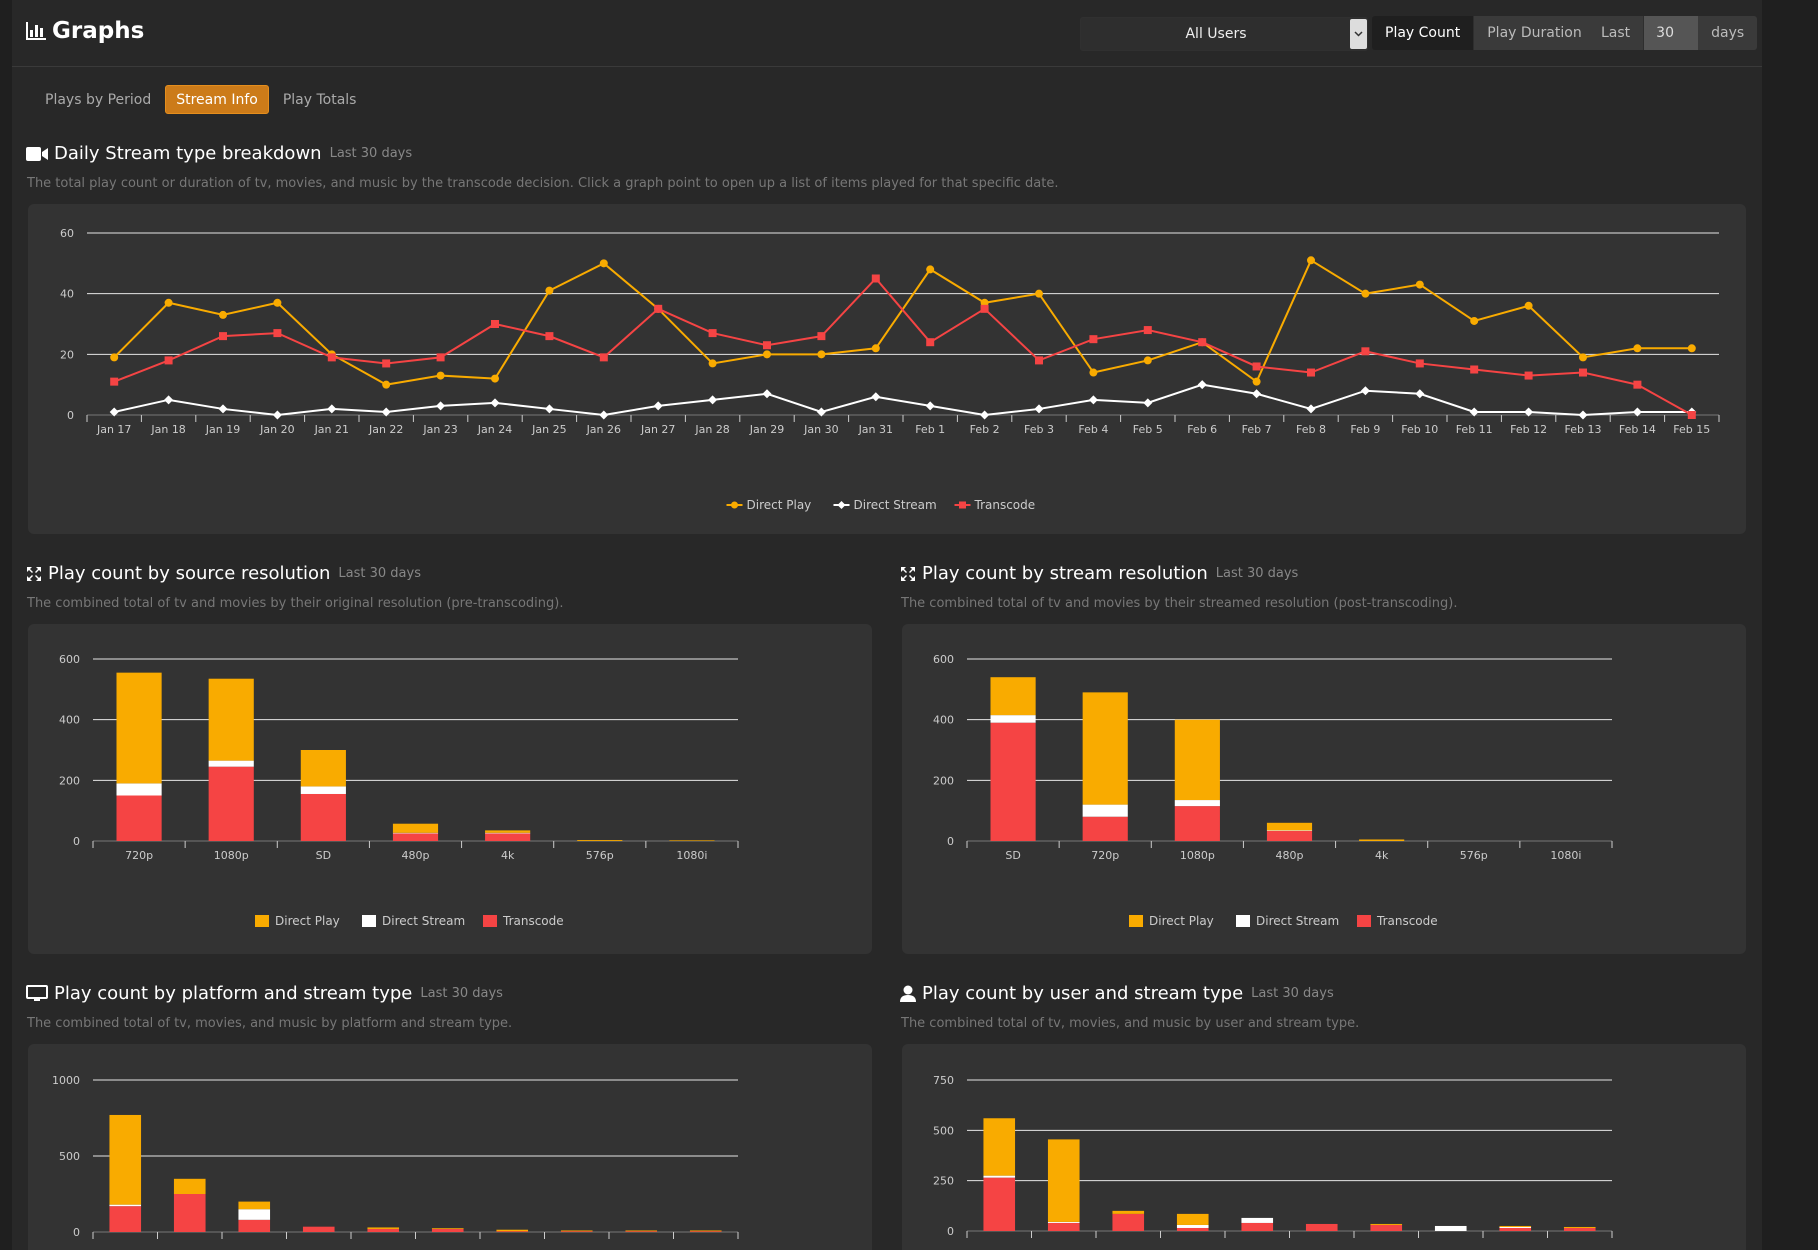  I want to click on chevron-down-icon, so click(1358, 34).